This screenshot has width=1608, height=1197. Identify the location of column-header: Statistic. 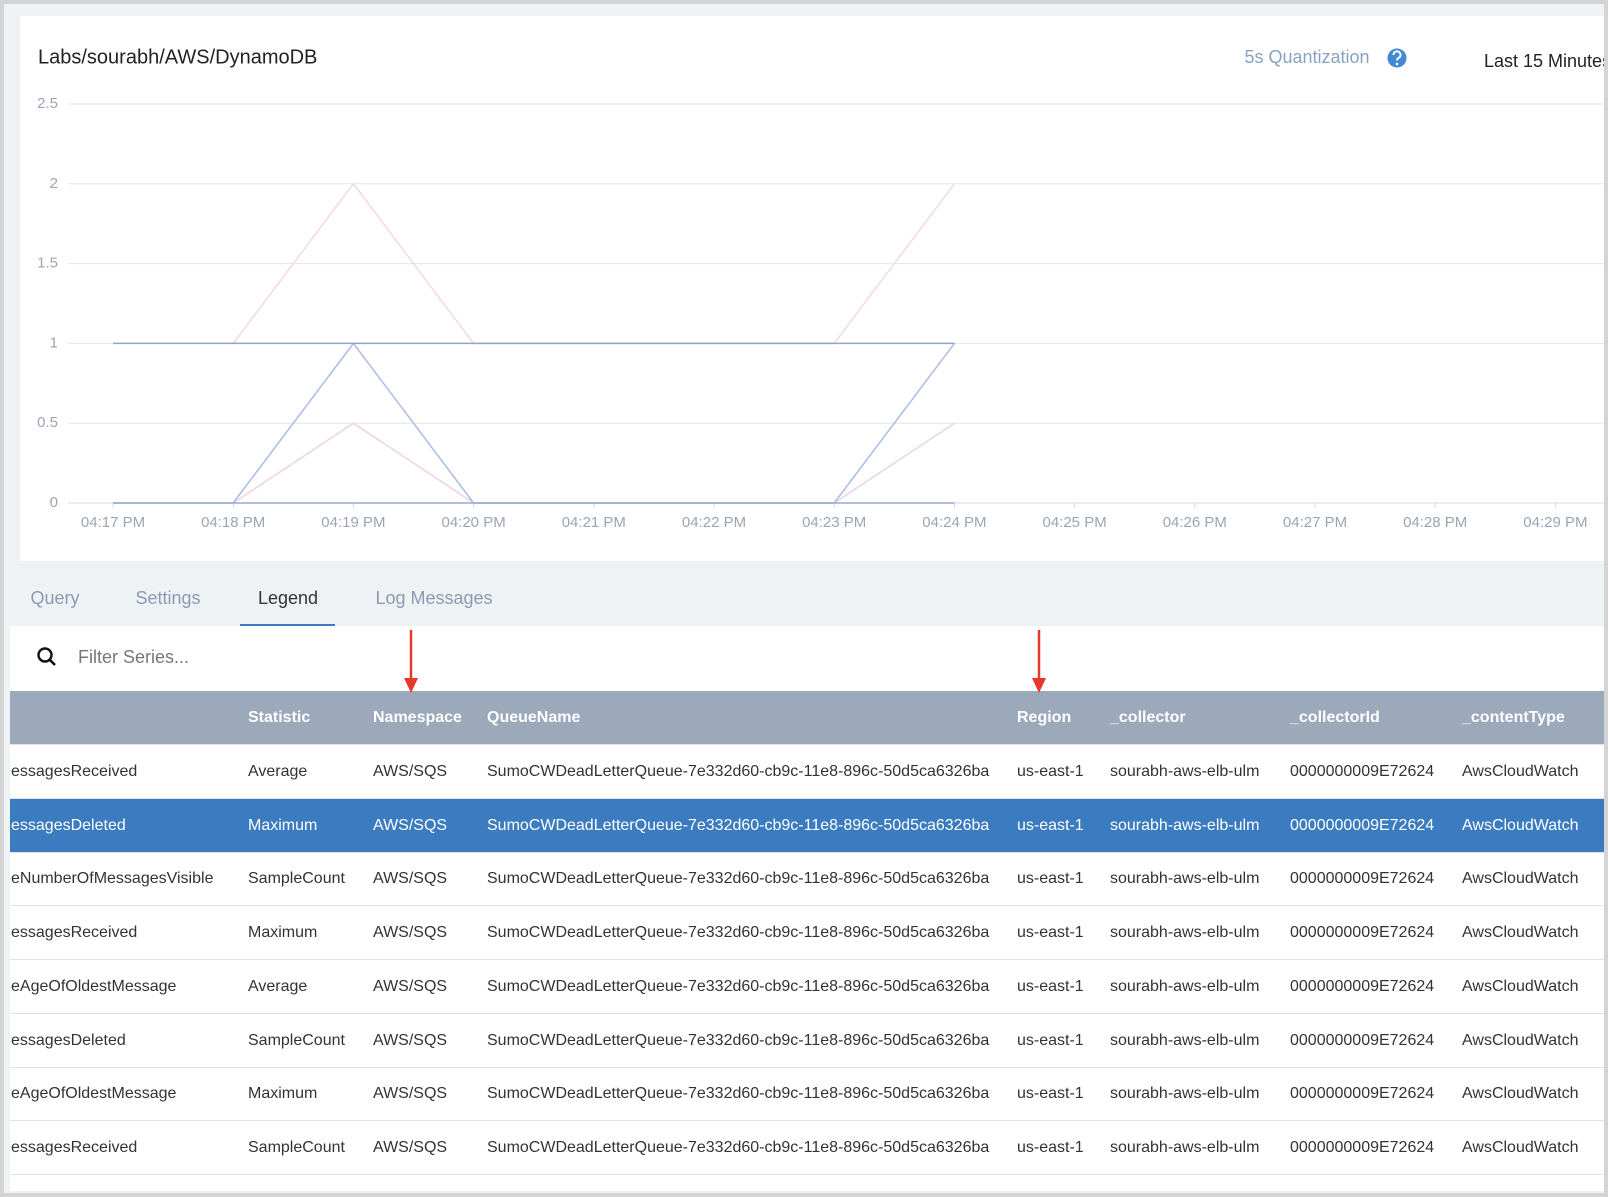
(279, 717).